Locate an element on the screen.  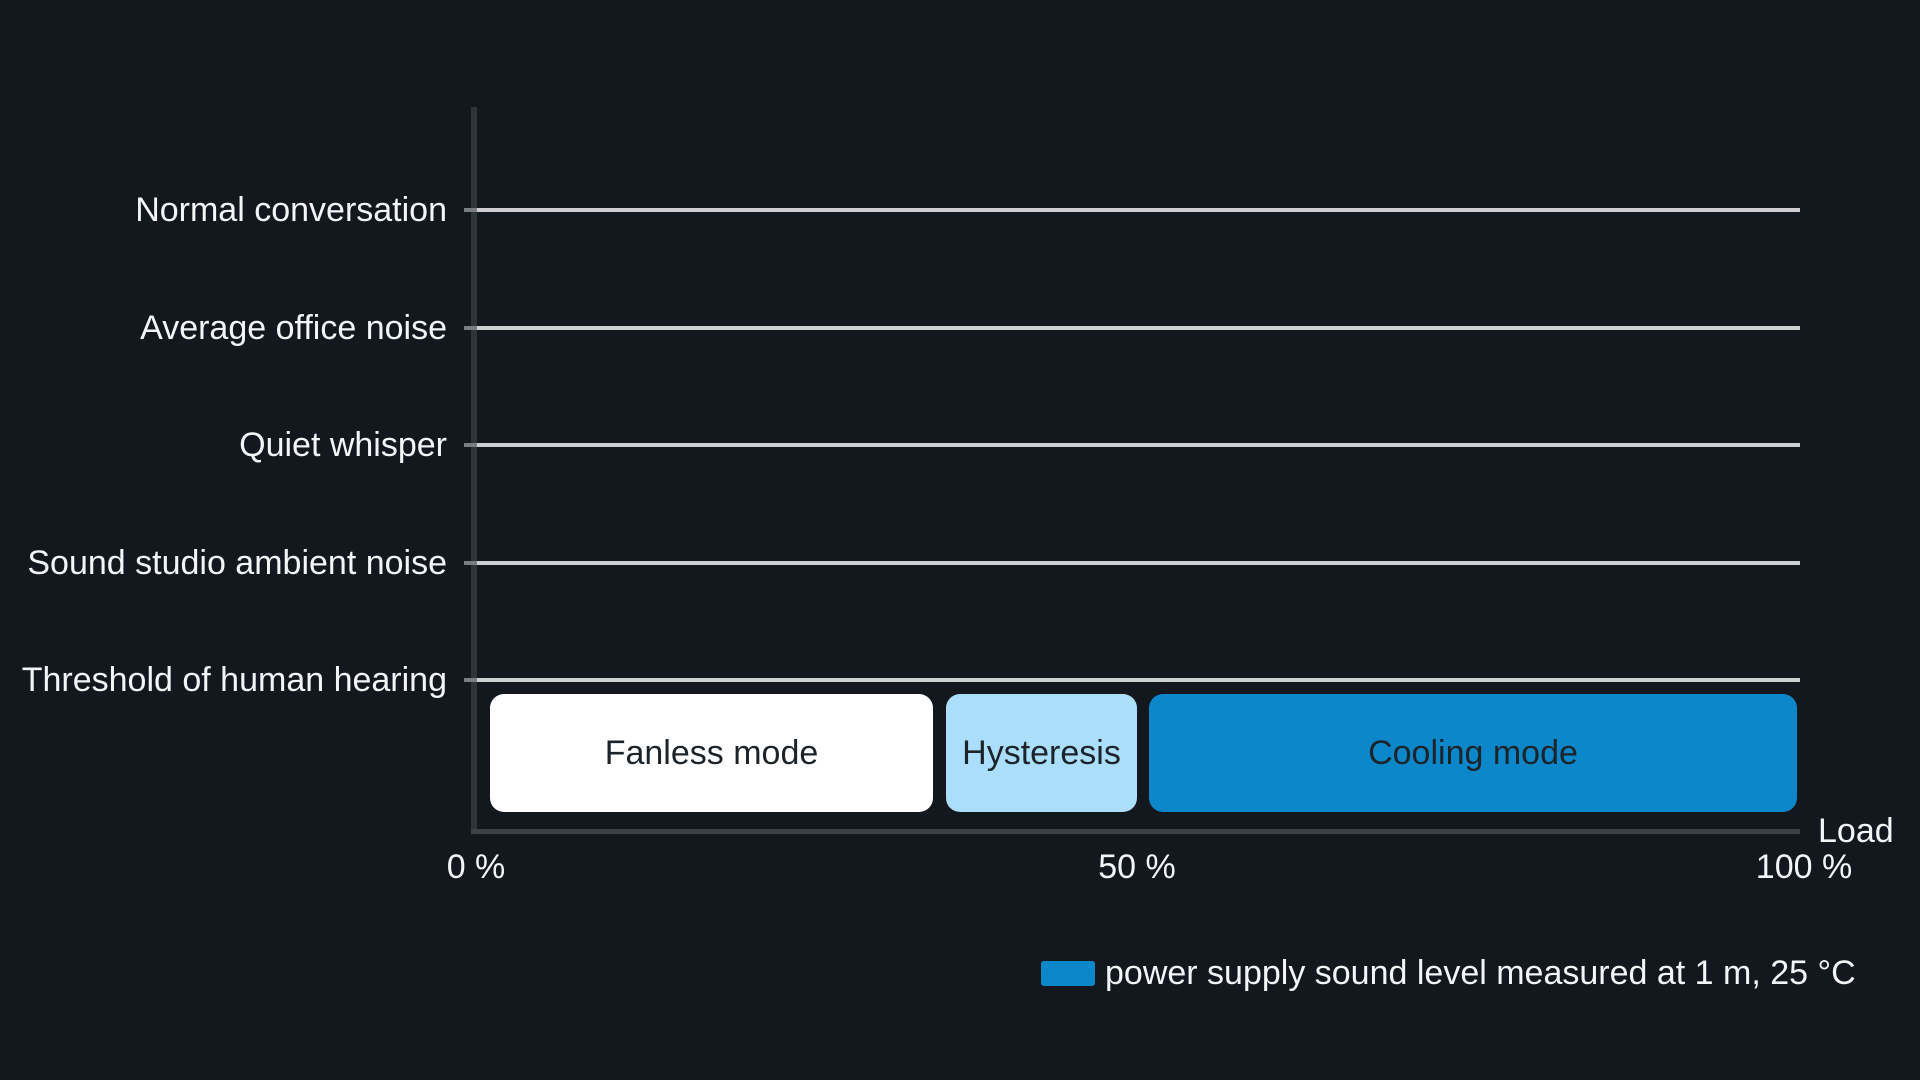
y-category-label-quiet-whisper: Quiet whisper is located at coordinates (343, 445).